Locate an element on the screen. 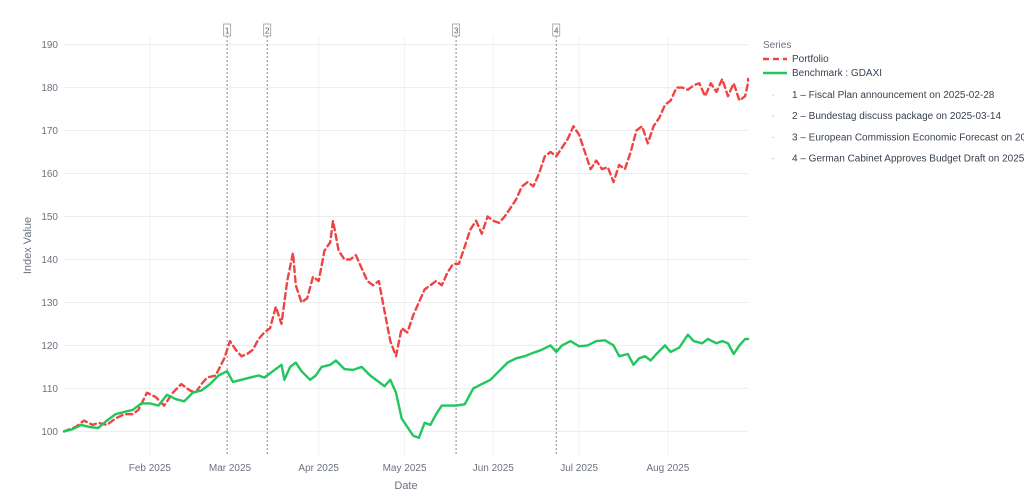 This screenshot has height=493, width=1024. y-tick-label: 150 is located at coordinates (49, 217).